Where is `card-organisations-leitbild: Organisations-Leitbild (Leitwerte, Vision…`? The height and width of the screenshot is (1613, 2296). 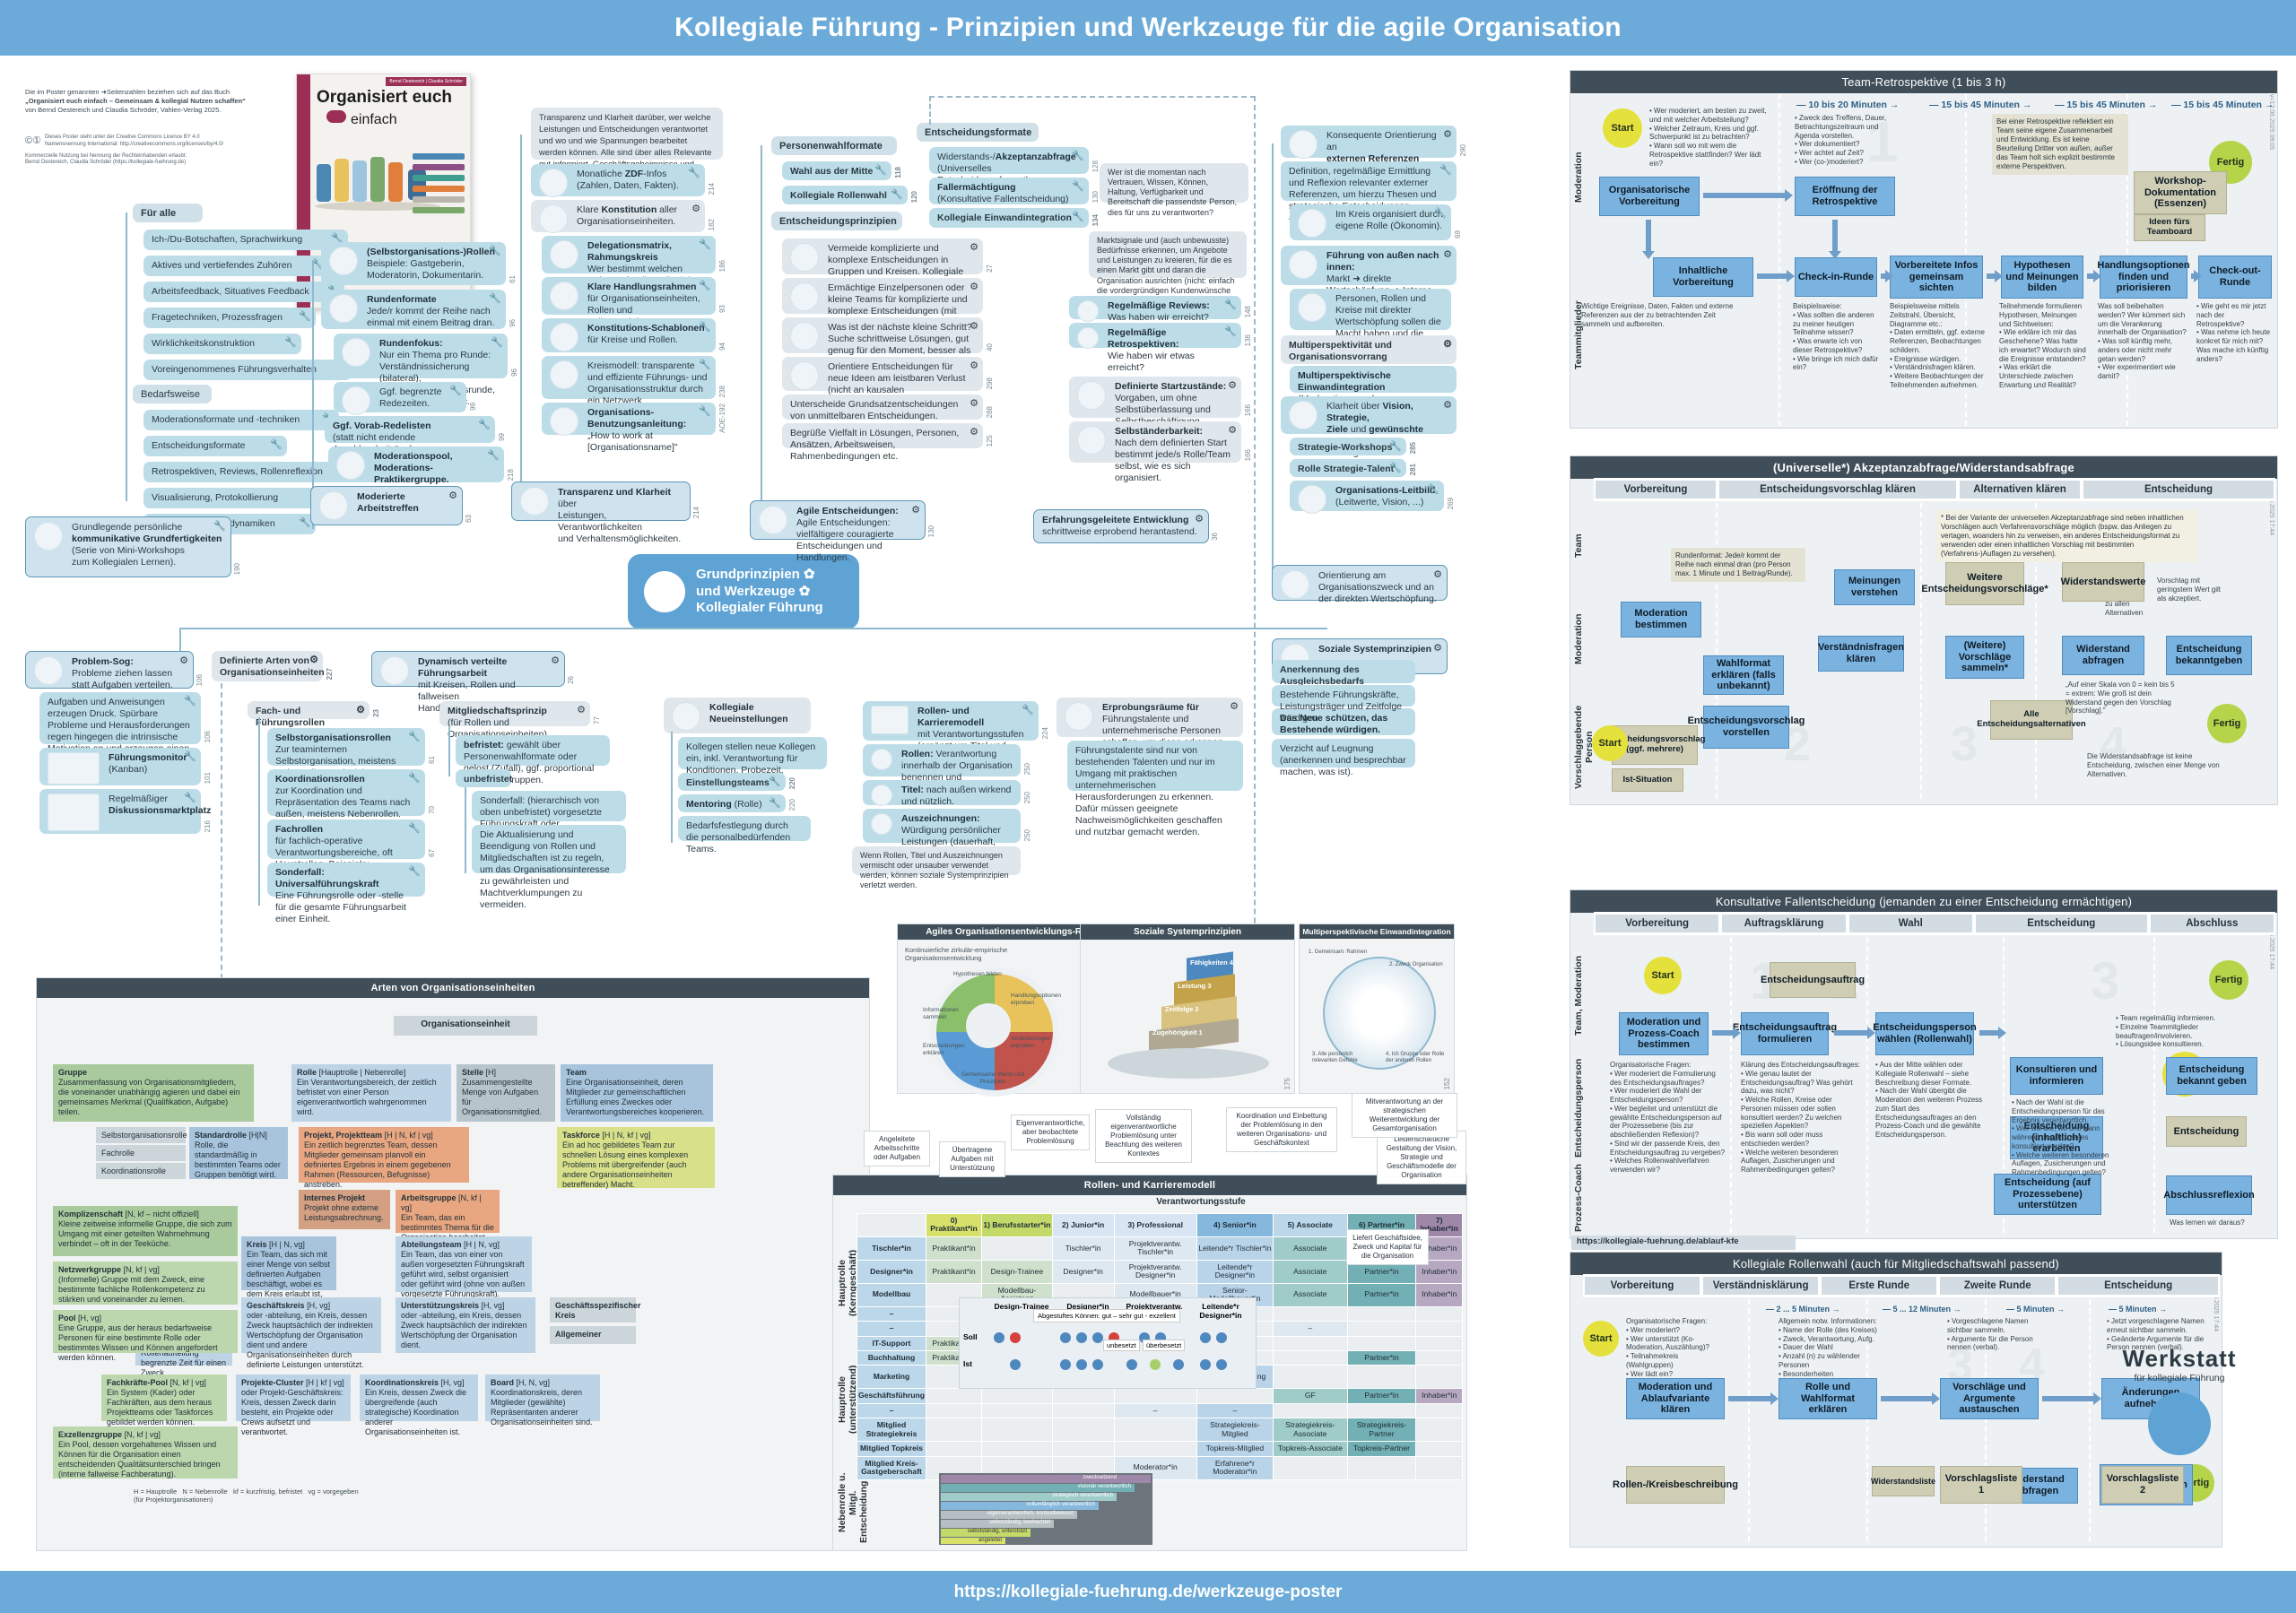
card-organisations-leitbild: Organisations-Leitbild (Leitwerte, Vision… is located at coordinates (1372, 498).